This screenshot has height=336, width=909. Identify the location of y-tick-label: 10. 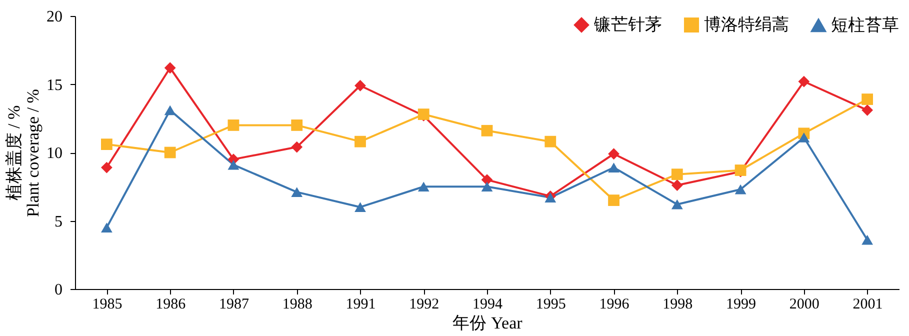
(54, 153).